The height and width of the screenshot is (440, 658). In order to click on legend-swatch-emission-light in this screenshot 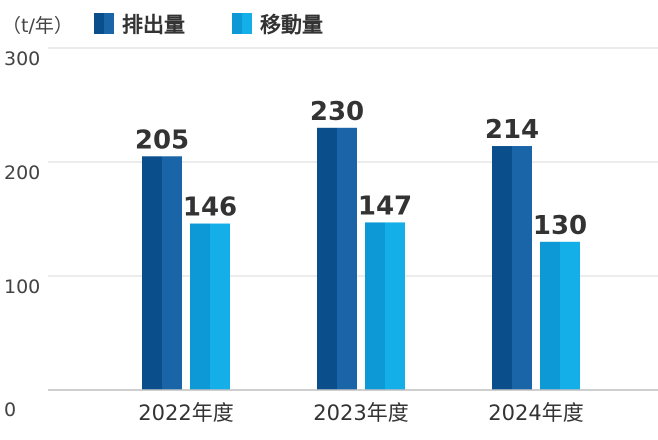, I will do `click(109, 23)`.